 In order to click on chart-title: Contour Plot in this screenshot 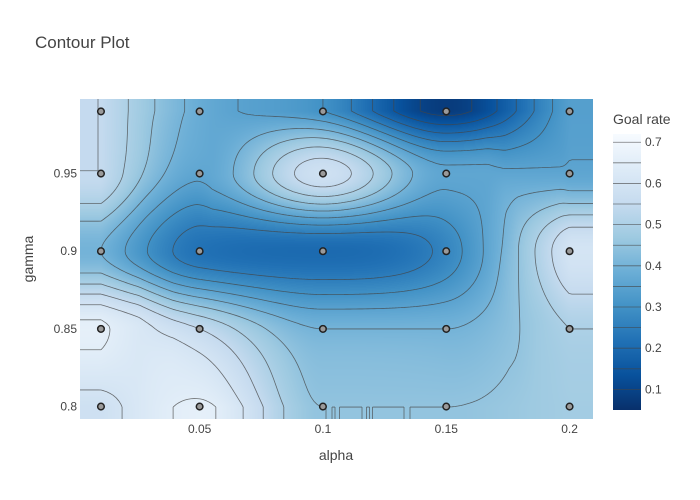, I will do `click(82, 42)`.